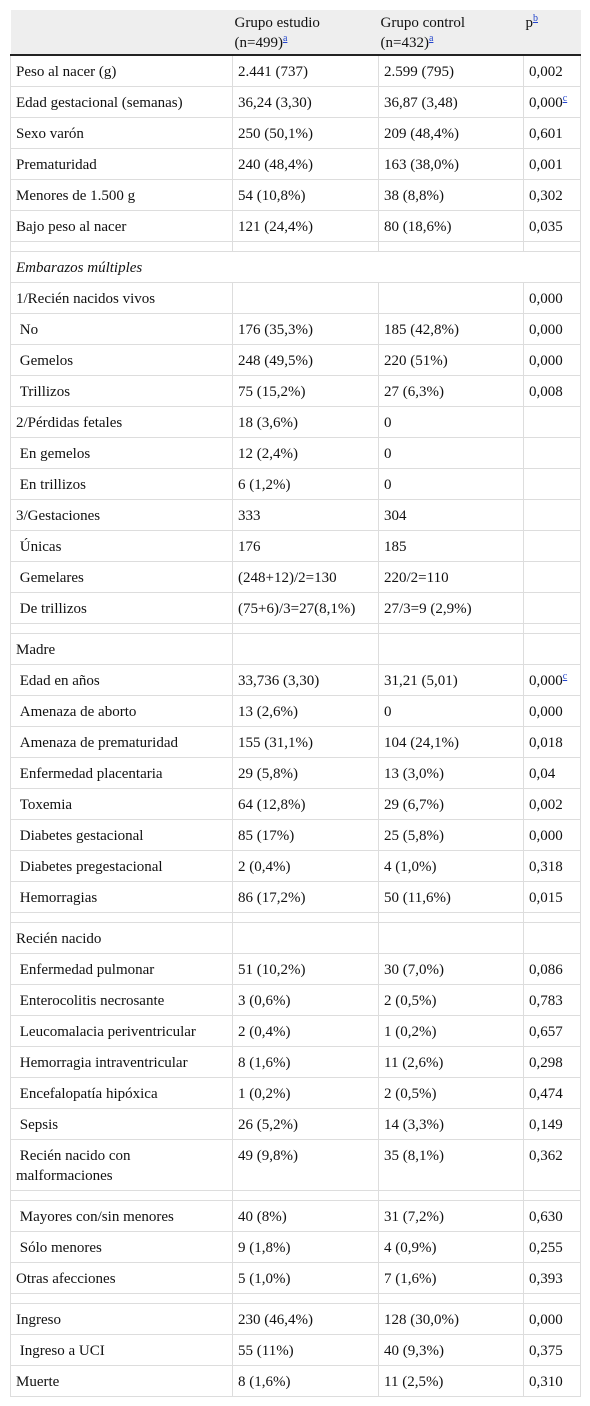  I want to click on table-cell: 0,000c, so click(552, 102).